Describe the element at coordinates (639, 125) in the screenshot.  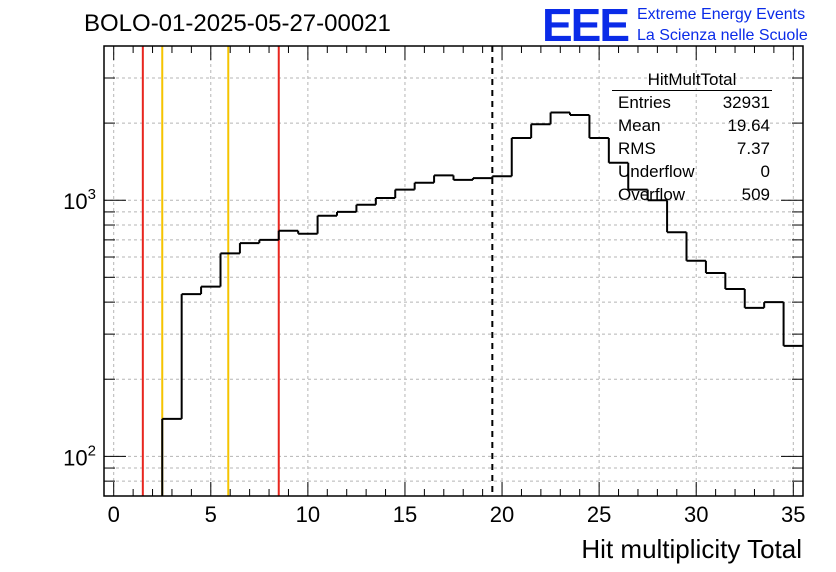
I see `stats-label: Mean` at that location.